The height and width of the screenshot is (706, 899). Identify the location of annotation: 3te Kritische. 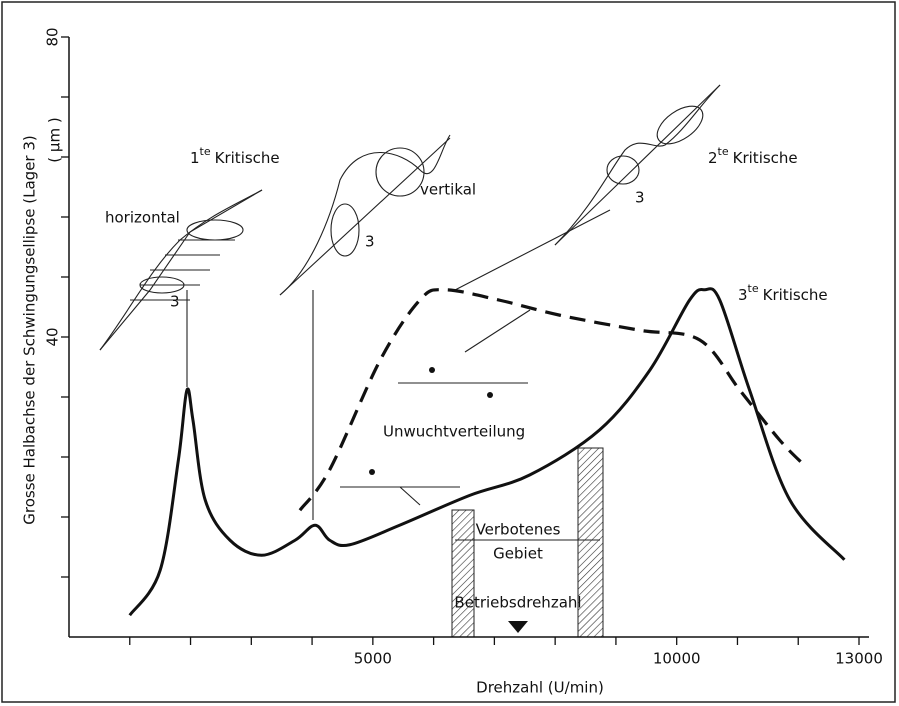
(783, 293).